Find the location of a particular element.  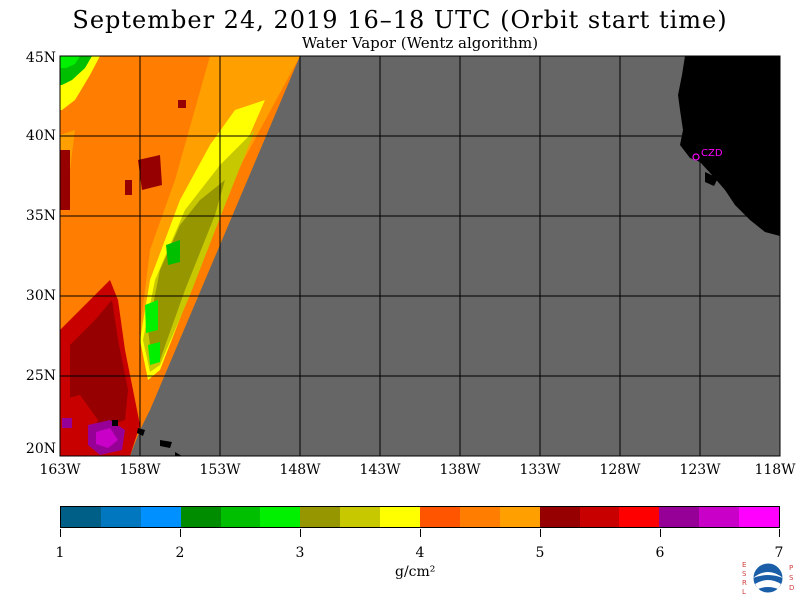

lon-label: 118W is located at coordinates (775, 470).